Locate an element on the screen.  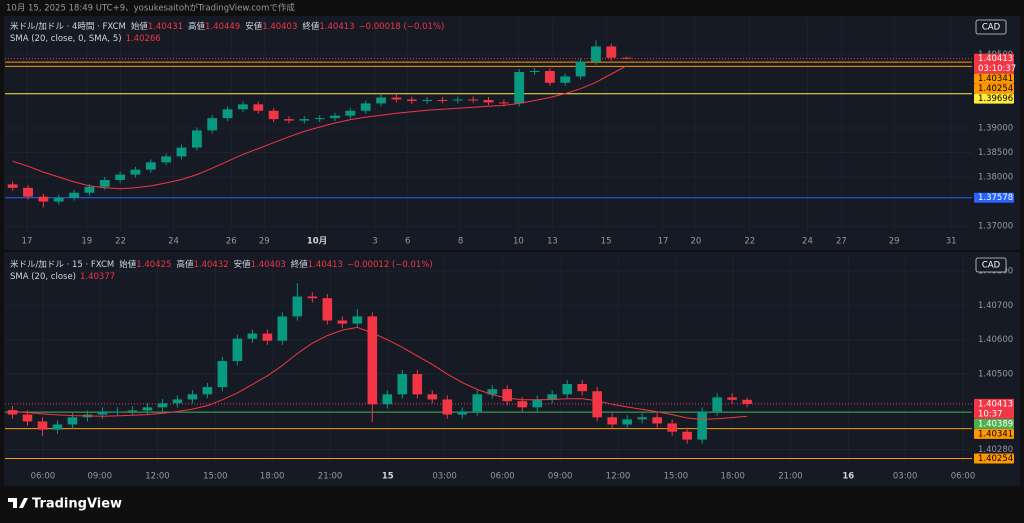
x-tick-label: 15:00 is located at coordinates (215, 477).